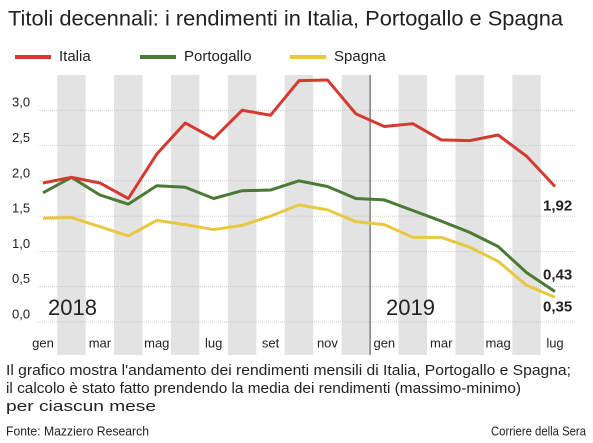 This screenshot has width=593, height=443. What do you see at coordinates (557, 205) in the screenshot?
I see `value-label: 1,92` at bounding box center [557, 205].